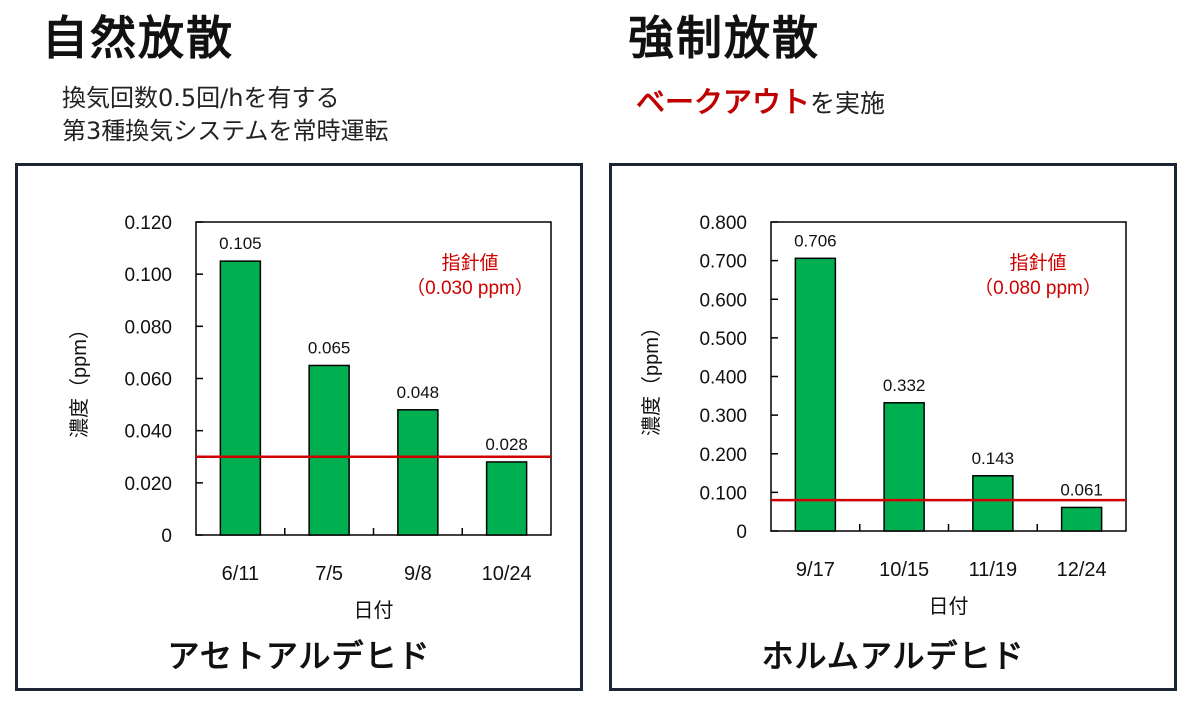  Describe the element at coordinates (329, 574) in the screenshot. I see `acetaldehyde-x-tick-label: 7/5` at that location.